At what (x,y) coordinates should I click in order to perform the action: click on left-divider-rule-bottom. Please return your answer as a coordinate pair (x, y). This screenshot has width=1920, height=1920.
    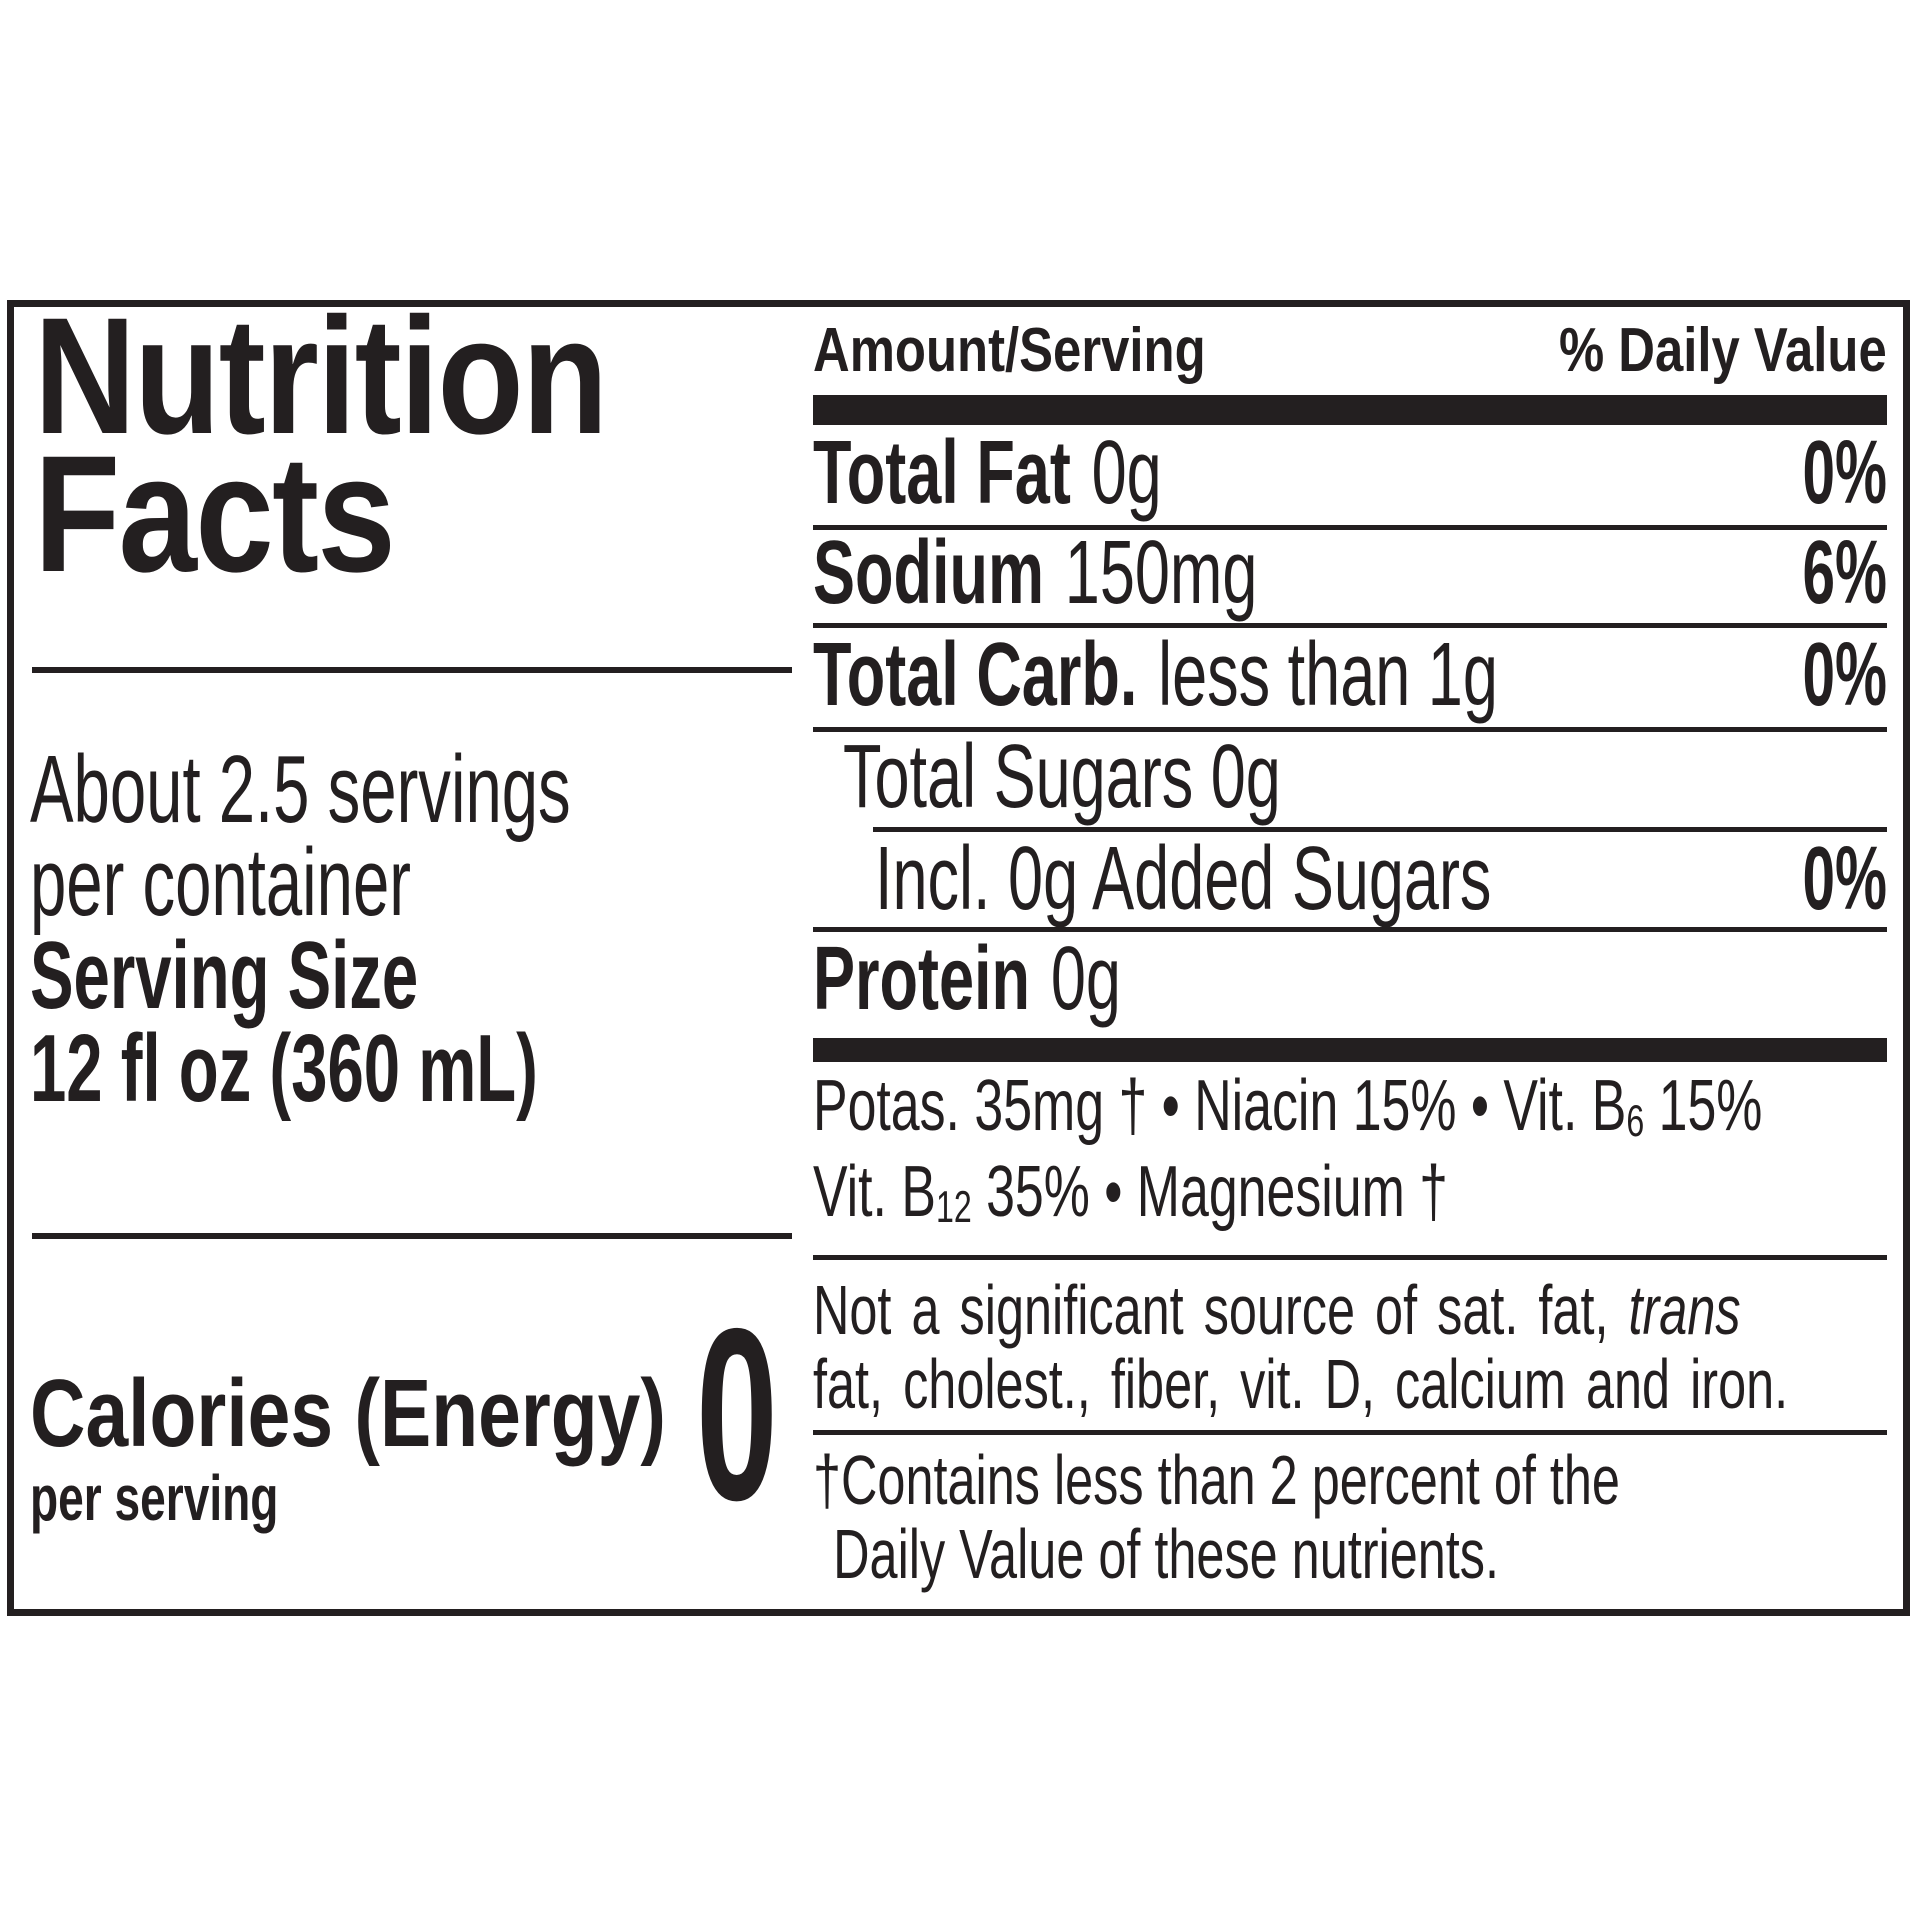
    Looking at the image, I should click on (412, 1236).